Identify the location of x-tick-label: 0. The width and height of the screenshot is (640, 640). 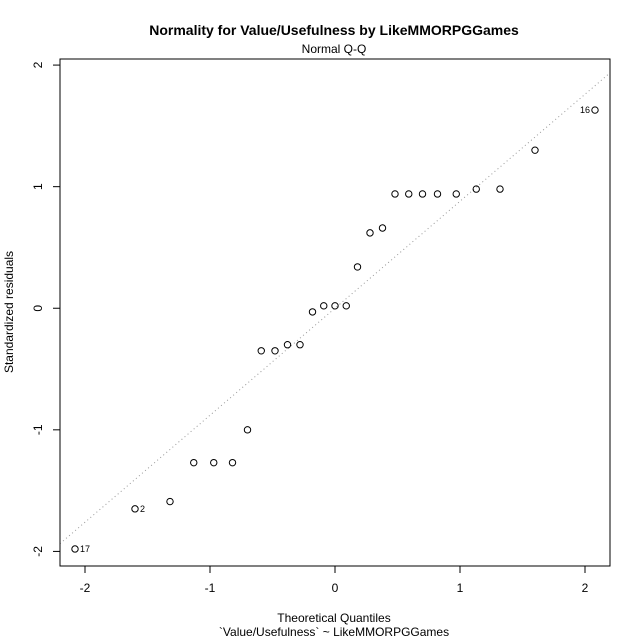
(335, 588).